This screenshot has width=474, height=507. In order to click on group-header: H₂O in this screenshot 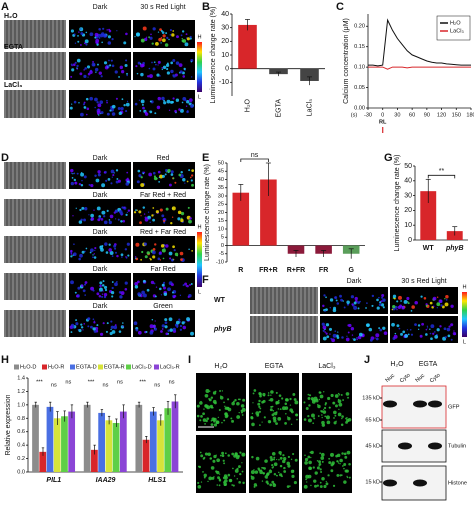, I will do `click(397, 364)`.